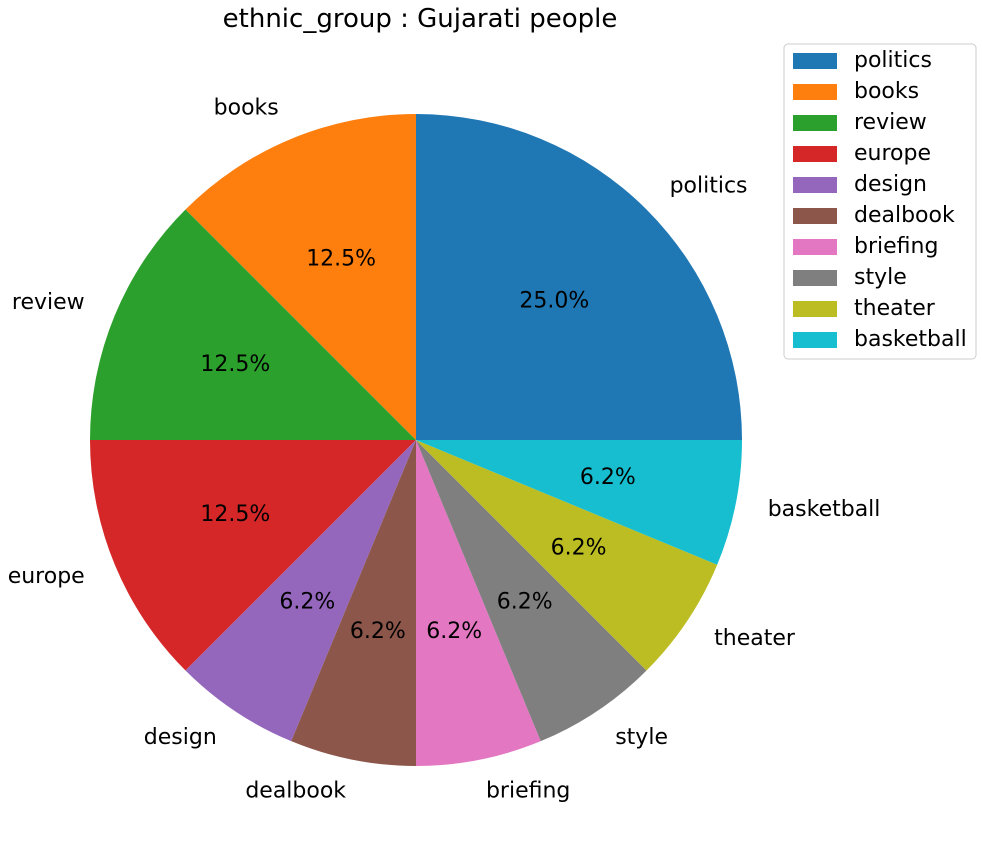  Describe the element at coordinates (420, 19) in the screenshot. I see `chart-title: ethnic_group : Gujarati people` at that location.